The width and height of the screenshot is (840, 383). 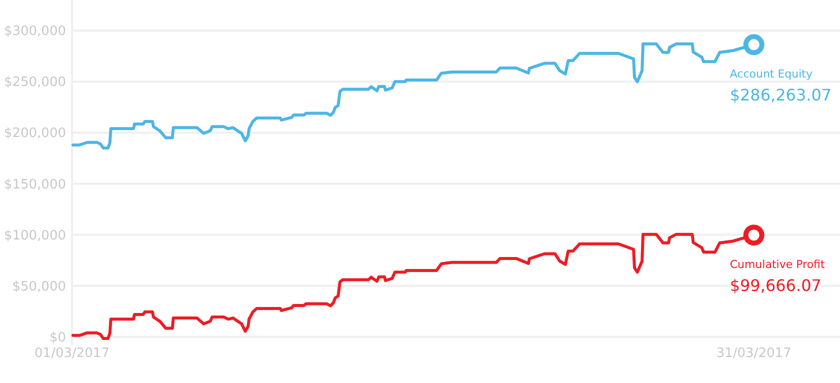 What do you see at coordinates (772, 74) in the screenshot?
I see `series-label: Account Equity` at bounding box center [772, 74].